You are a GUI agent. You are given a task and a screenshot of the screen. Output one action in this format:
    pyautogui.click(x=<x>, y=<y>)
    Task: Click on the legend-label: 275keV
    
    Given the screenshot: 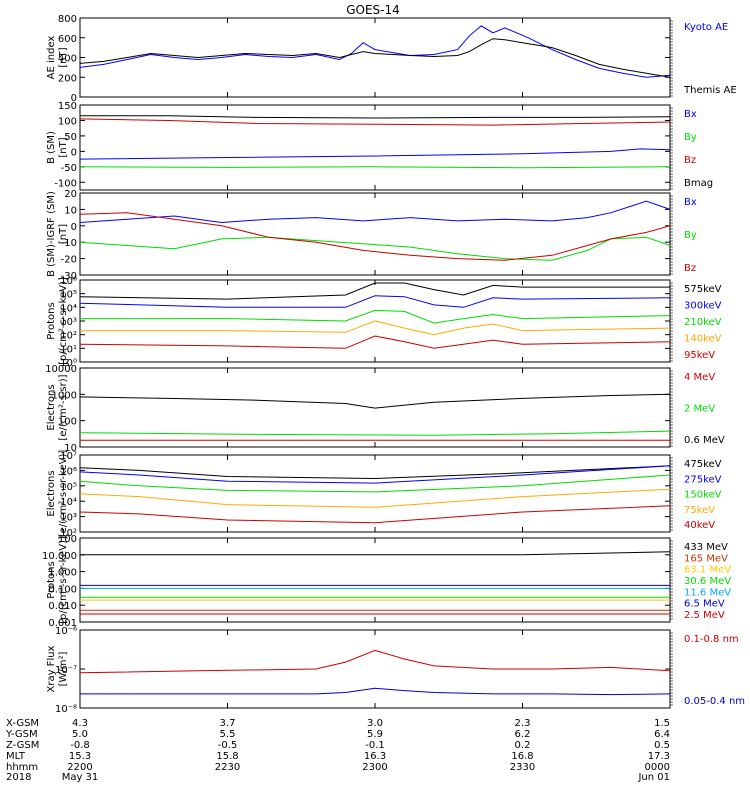 What is the action you would take?
    pyautogui.click(x=703, y=479)
    